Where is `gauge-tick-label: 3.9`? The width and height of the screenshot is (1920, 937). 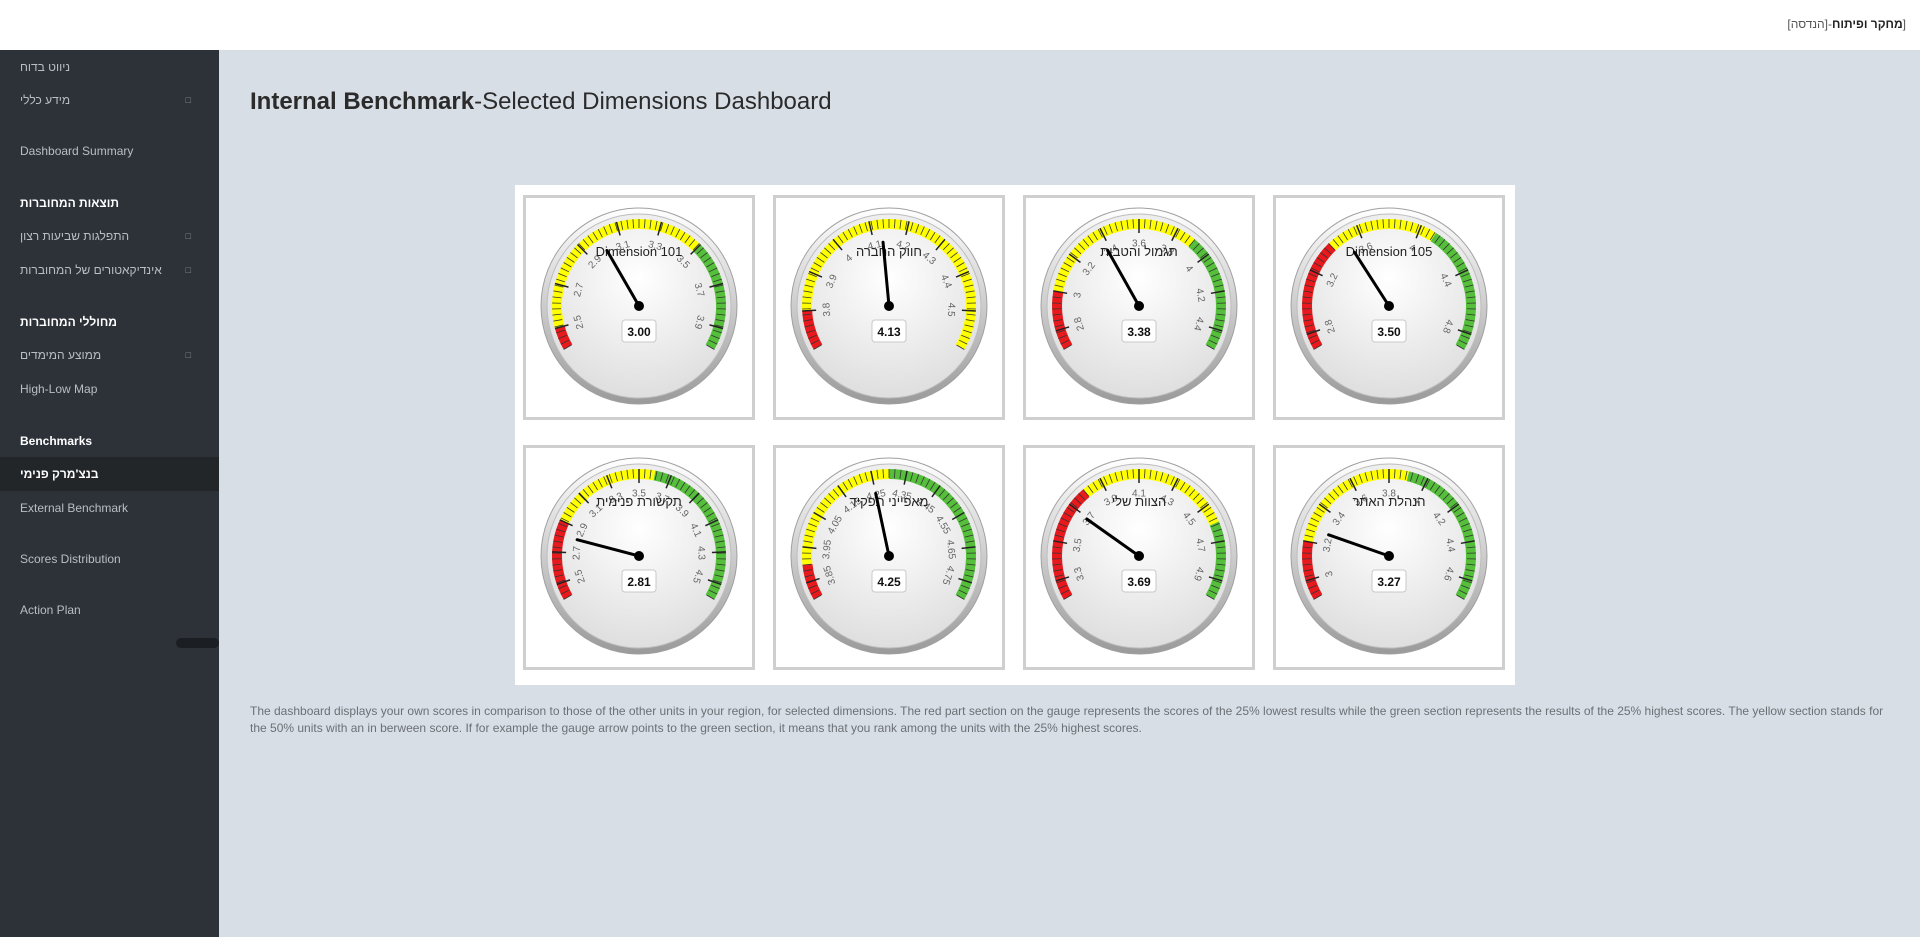 gauge-tick-label: 3.9 is located at coordinates (832, 282).